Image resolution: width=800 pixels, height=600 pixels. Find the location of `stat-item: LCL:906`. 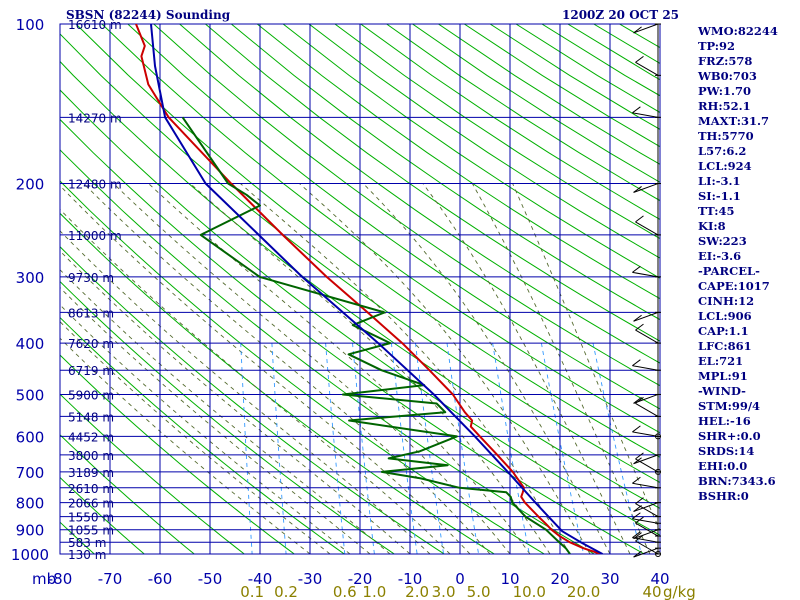

stat-item: LCL:906 is located at coordinates (725, 316).